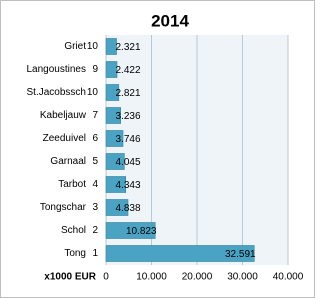 Image resolution: width=320 pixels, height=298 pixels. What do you see at coordinates (127, 208) in the screenshot?
I see `value-label: 4.838` at bounding box center [127, 208].